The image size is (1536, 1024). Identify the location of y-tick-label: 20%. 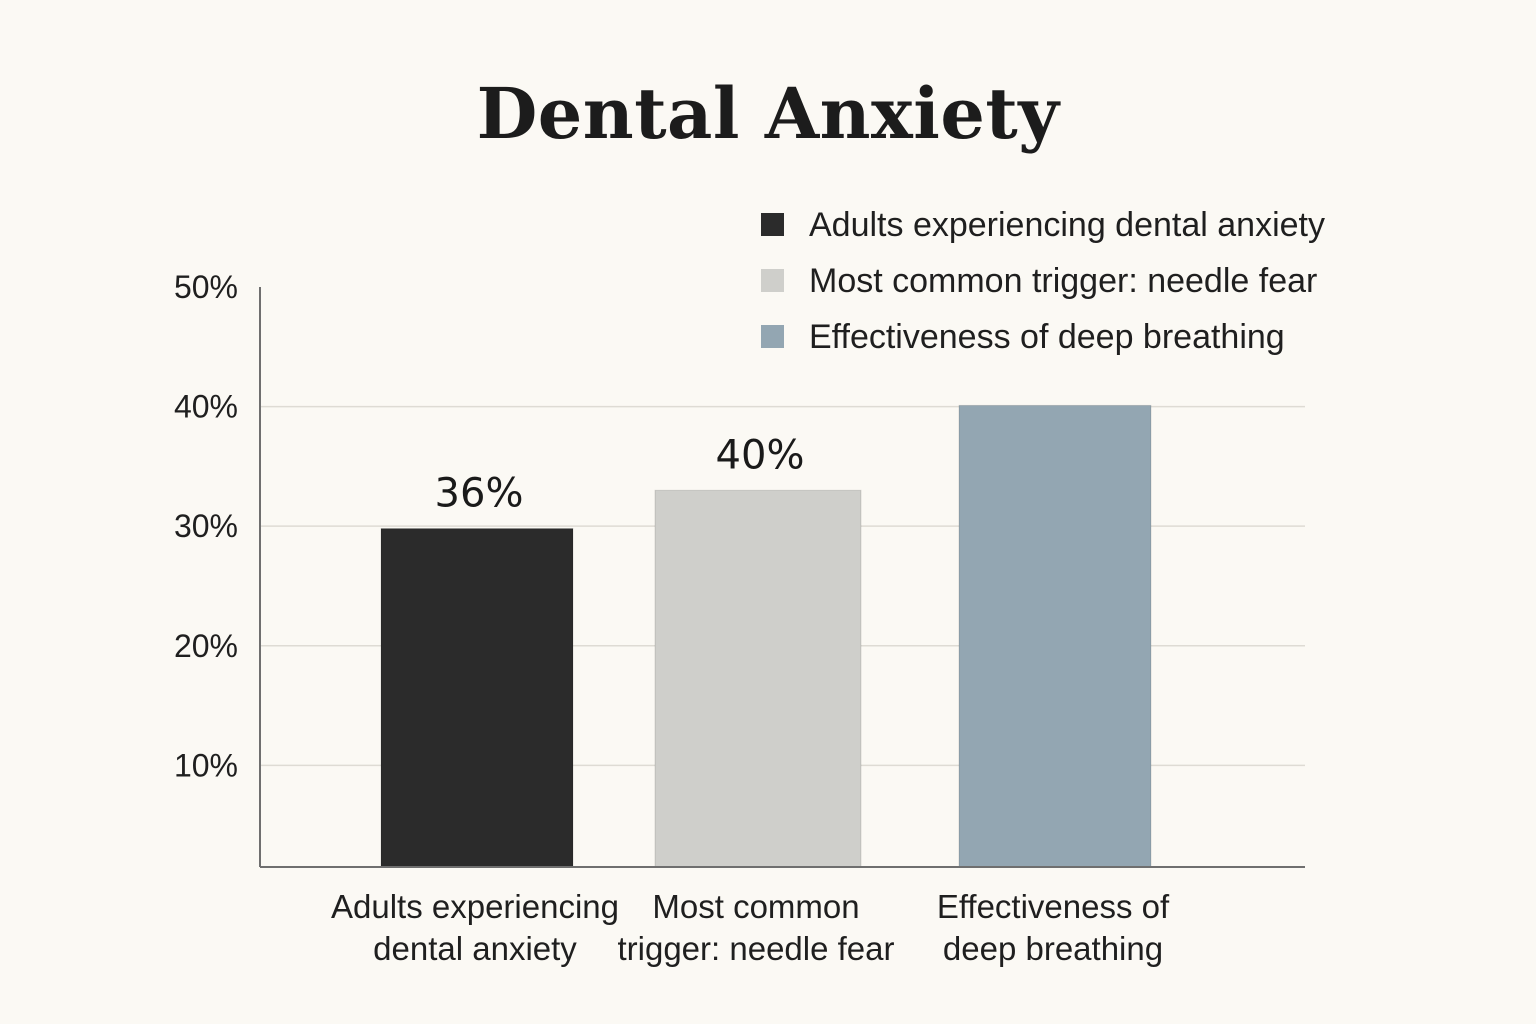
(206, 646).